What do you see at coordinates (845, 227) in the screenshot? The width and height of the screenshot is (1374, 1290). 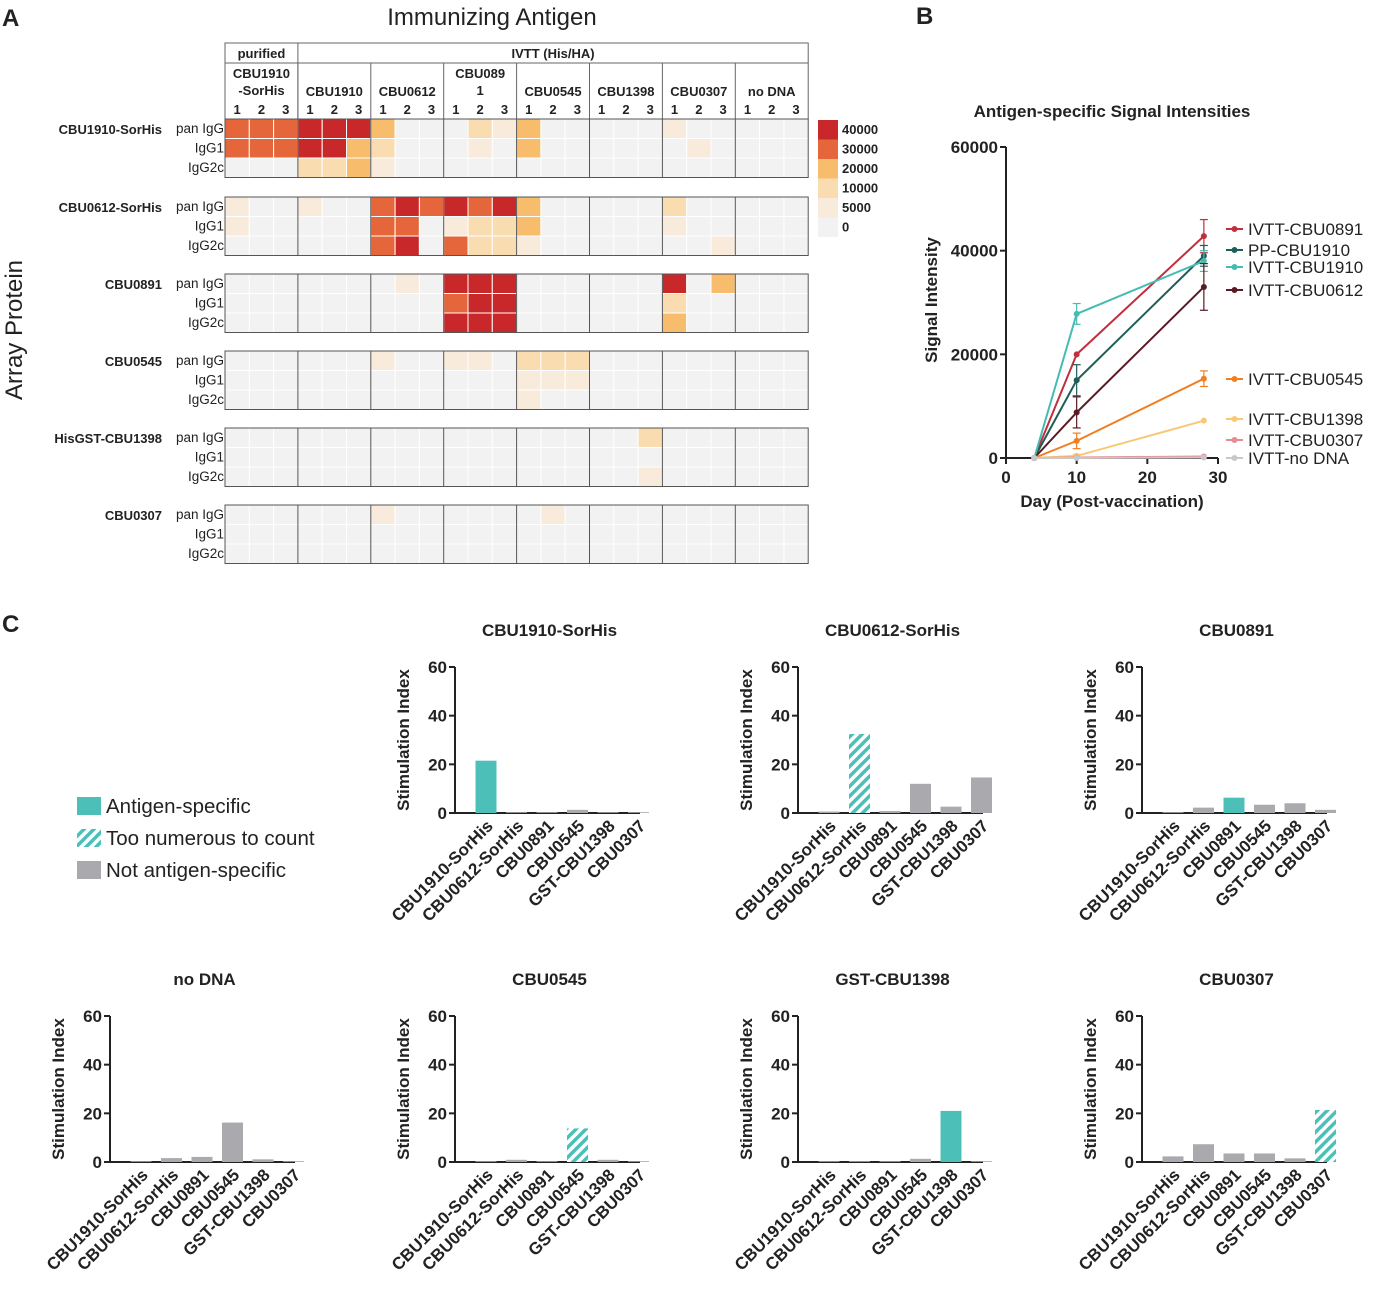 I see `legend-value: 0` at bounding box center [845, 227].